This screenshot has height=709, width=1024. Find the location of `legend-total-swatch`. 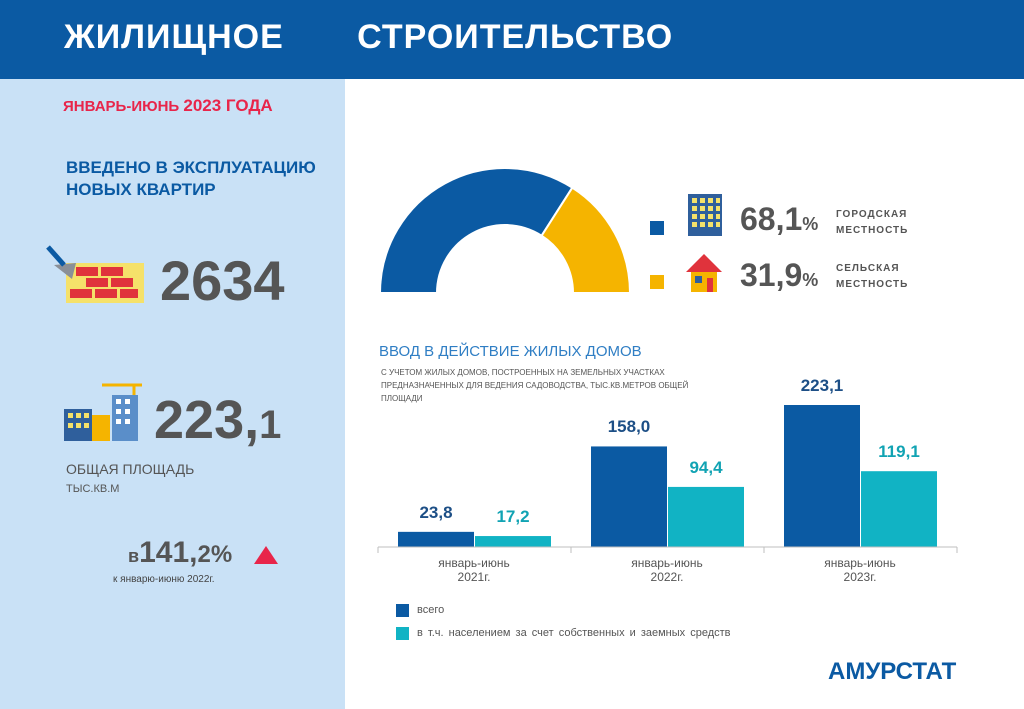

legend-total-swatch is located at coordinates (402, 610).